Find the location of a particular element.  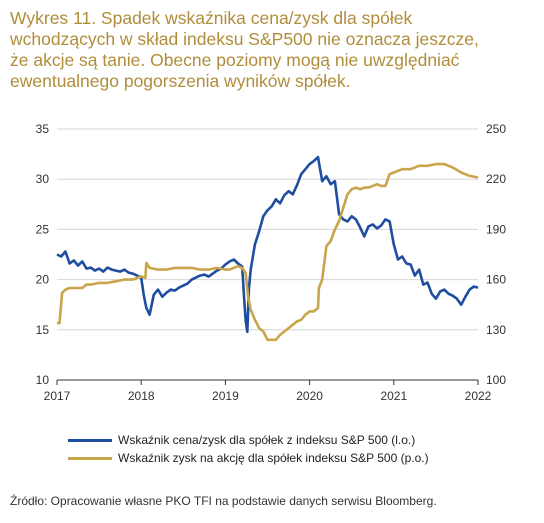

y-left-tick-label: 15 is located at coordinates (43, 330).